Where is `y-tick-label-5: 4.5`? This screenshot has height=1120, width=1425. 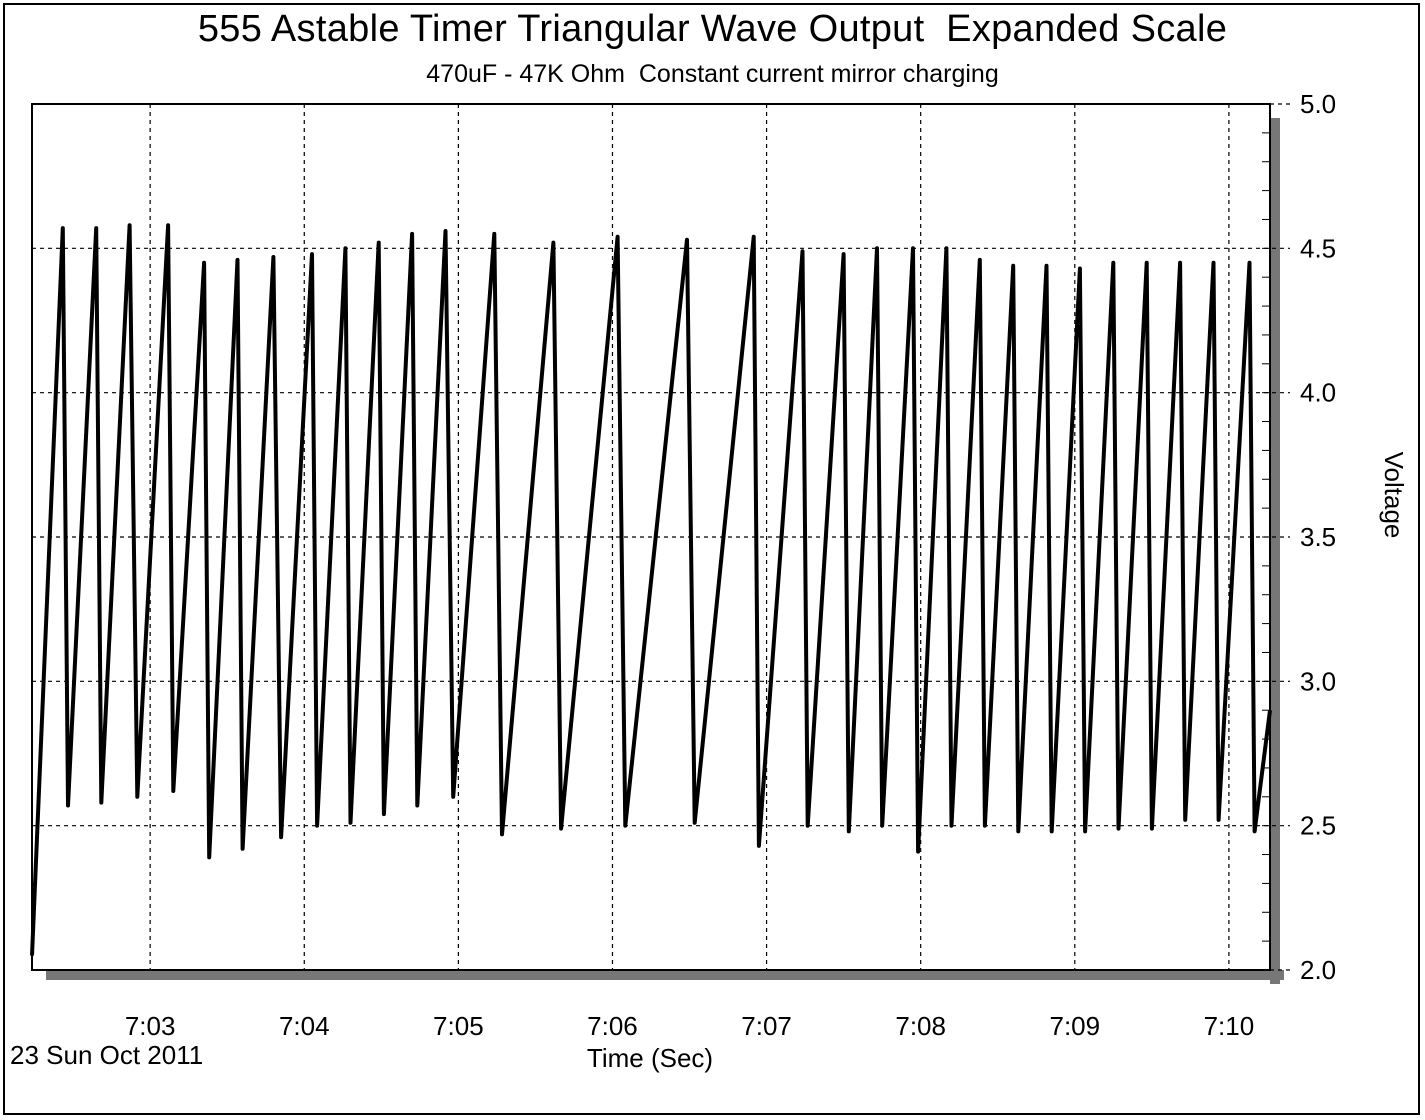 y-tick-label-5: 4.5 is located at coordinates (1318, 248).